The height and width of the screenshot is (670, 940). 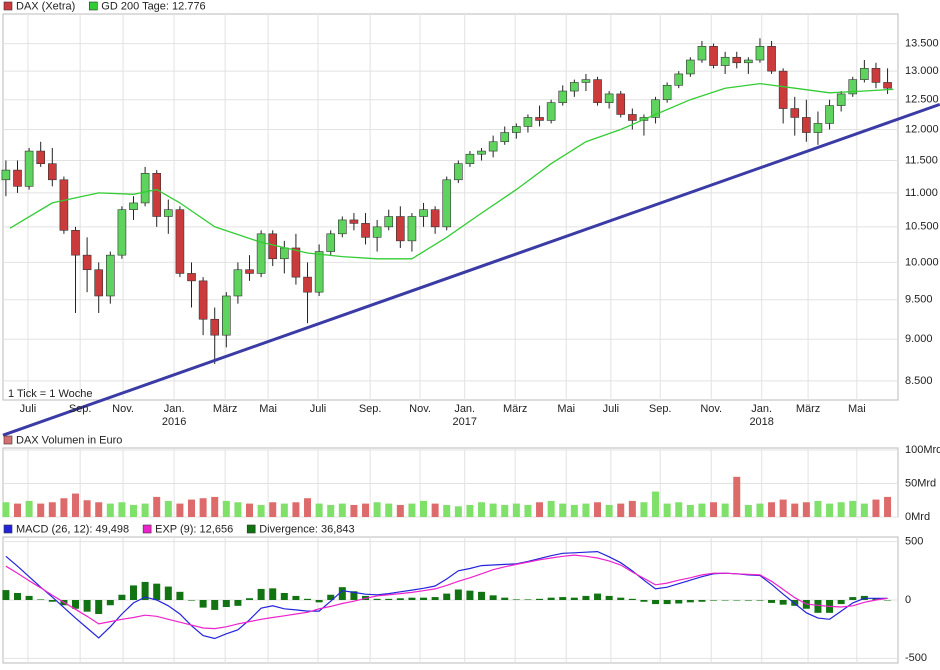 I want to click on legend-label: DAX Volumen in Euro, so click(x=69, y=440).